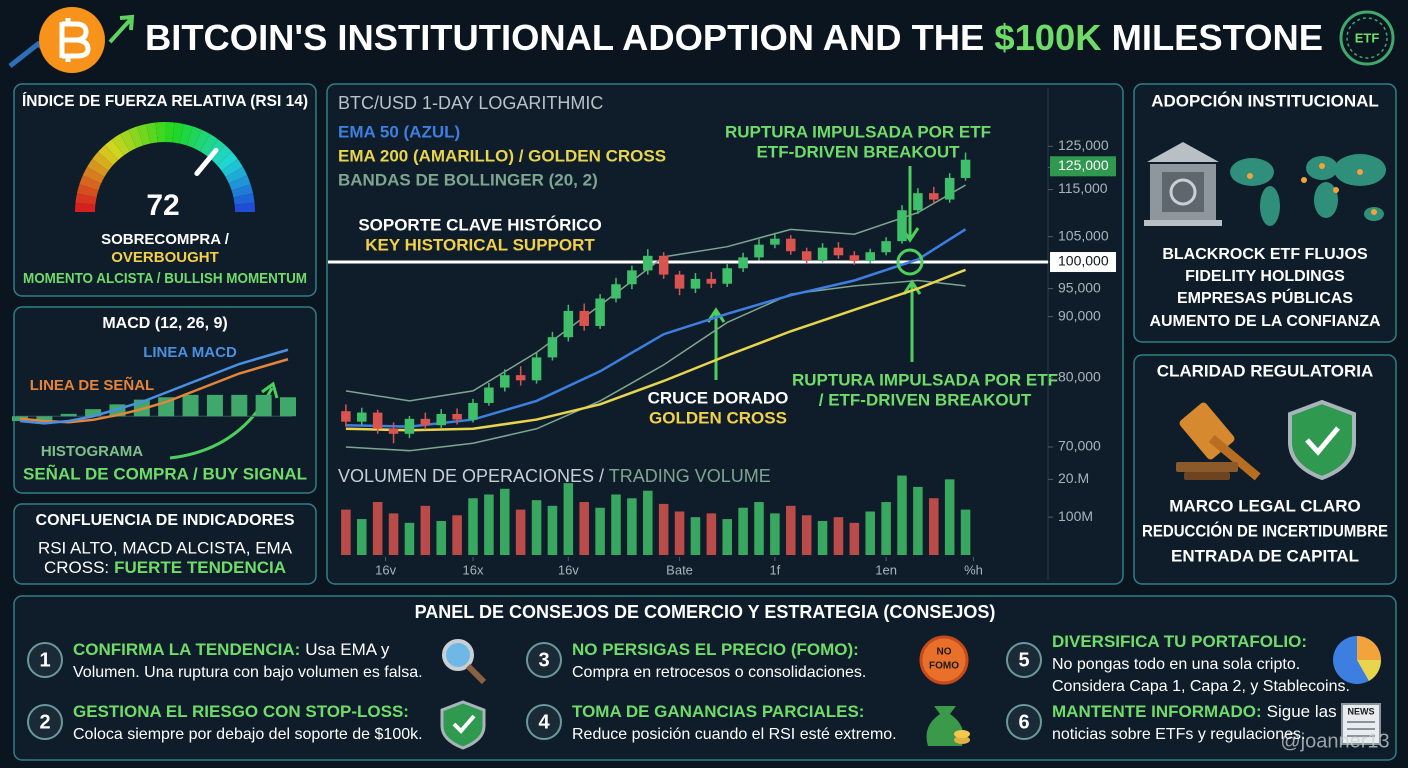 Image resolution: width=1408 pixels, height=768 pixels. Describe the element at coordinates (347, 649) in the screenshot. I see `tip-inline: Usa EMA y` at that location.